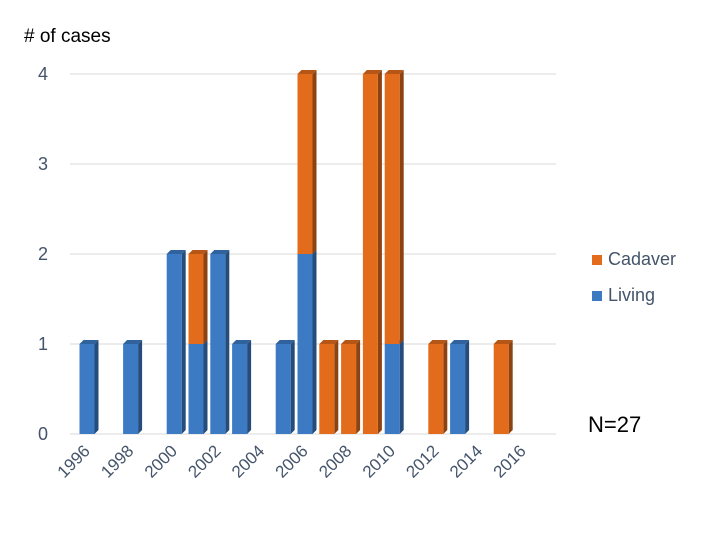  I want to click on bar-cadaver-2001, so click(198, 297).